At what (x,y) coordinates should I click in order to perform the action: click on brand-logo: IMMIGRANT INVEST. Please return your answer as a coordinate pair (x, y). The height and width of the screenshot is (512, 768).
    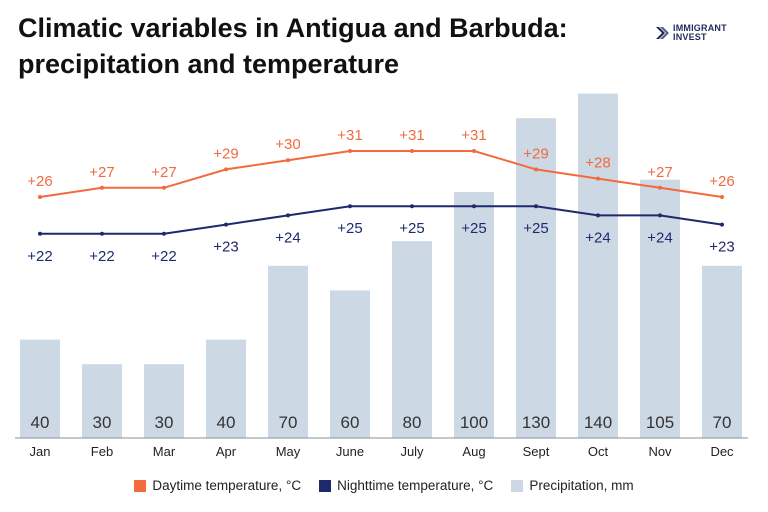
    Looking at the image, I should click on (691, 33).